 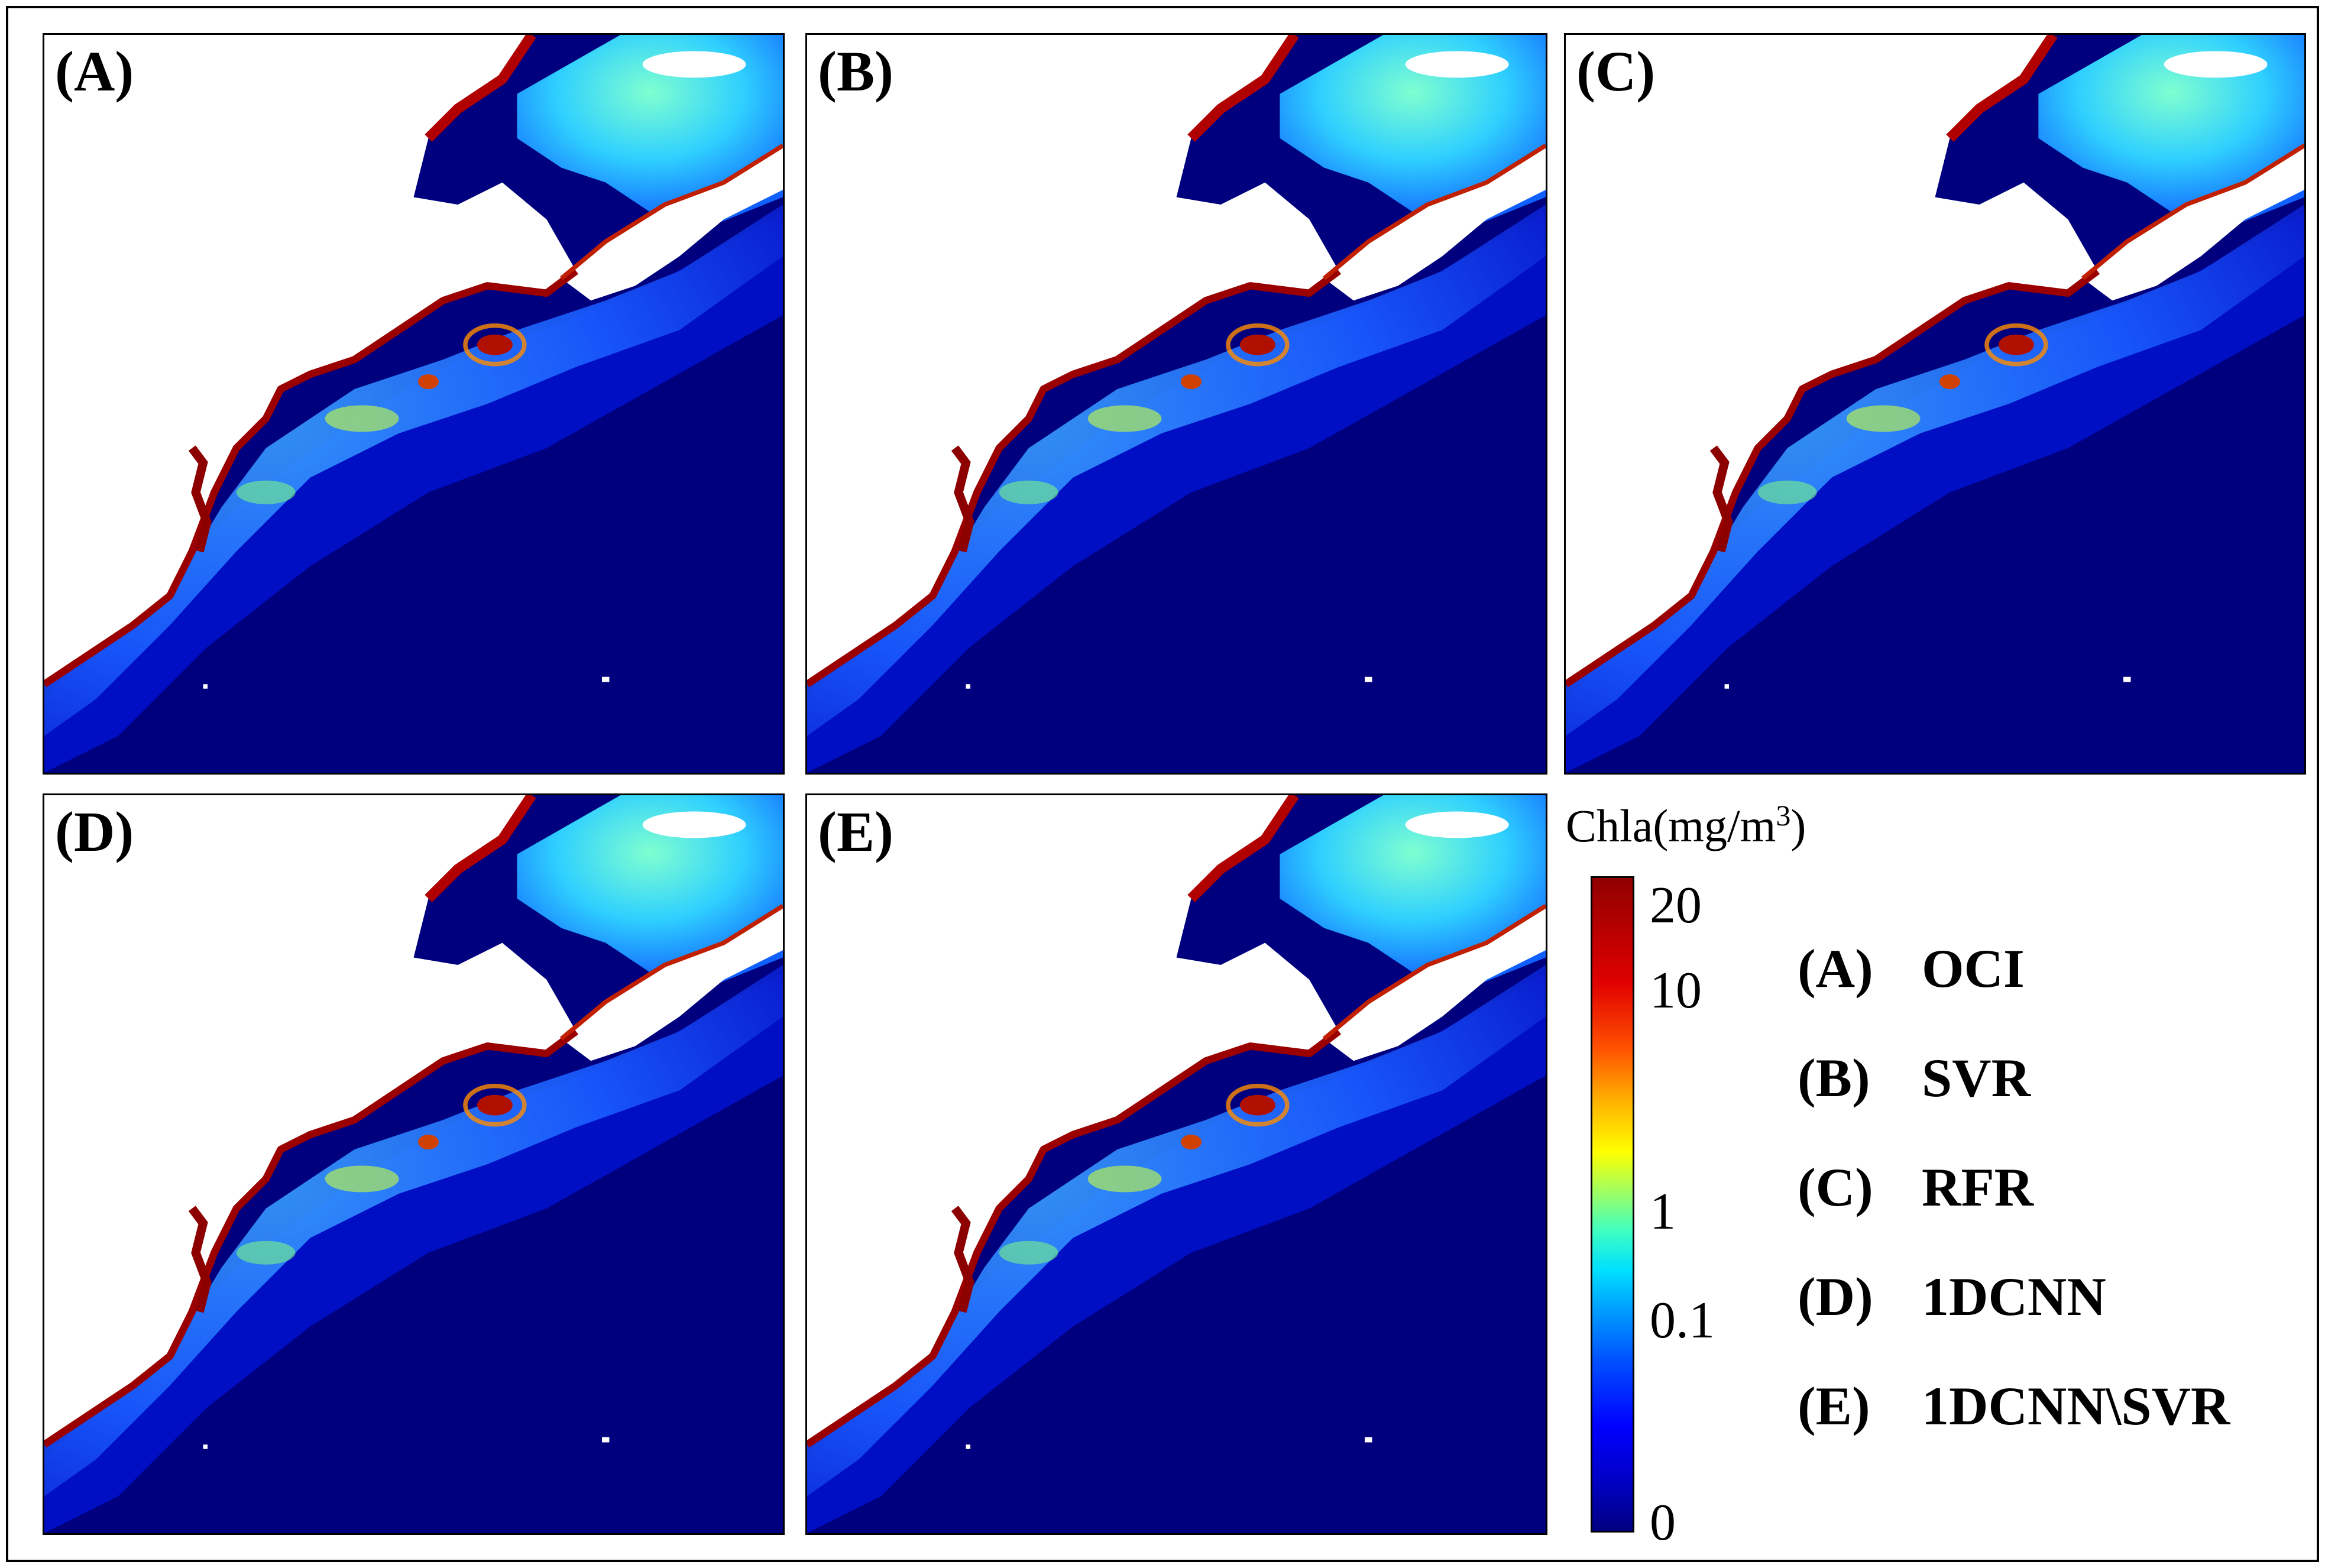 What do you see at coordinates (1911, 969) in the screenshot?
I see `legend-item-oci: (A) OCI` at bounding box center [1911, 969].